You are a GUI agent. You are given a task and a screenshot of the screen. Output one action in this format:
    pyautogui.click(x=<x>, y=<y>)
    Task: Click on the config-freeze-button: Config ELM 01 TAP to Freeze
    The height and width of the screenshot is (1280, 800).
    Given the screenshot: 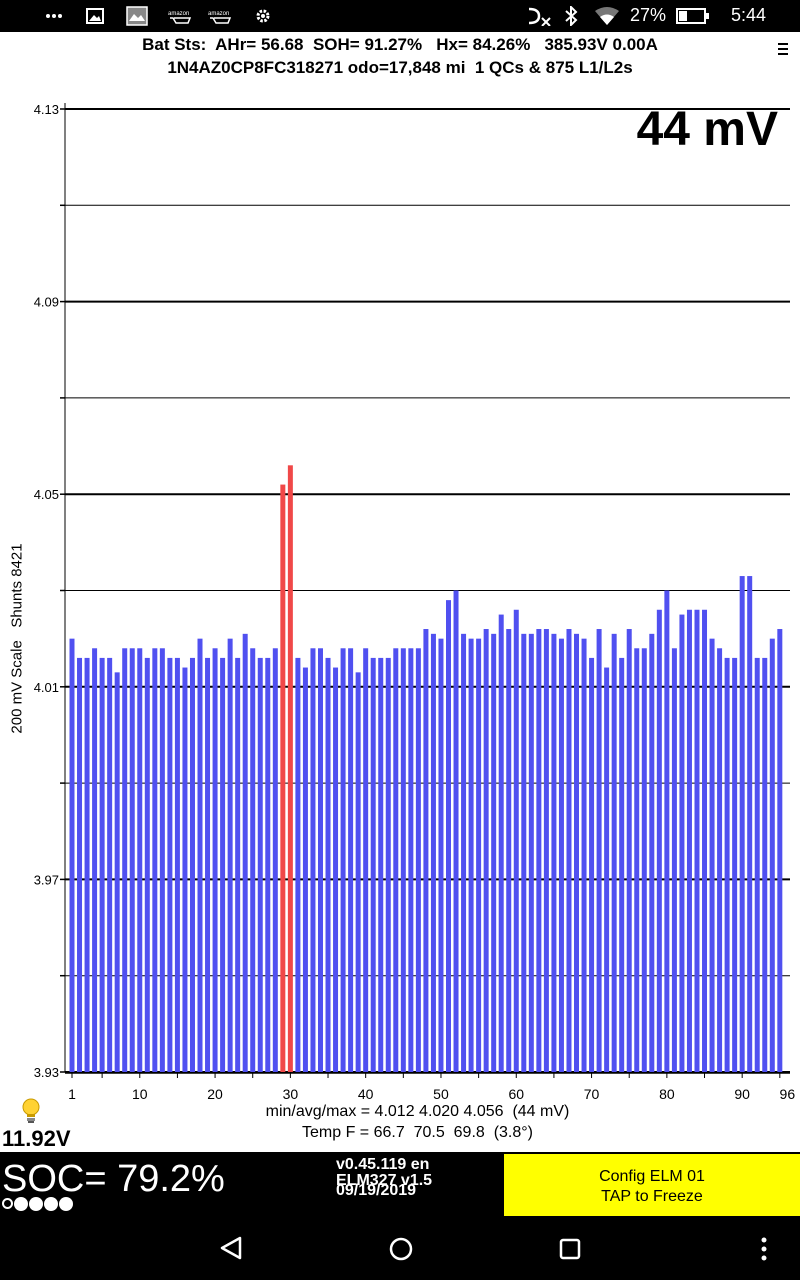 What is the action you would take?
    pyautogui.click(x=652, y=1185)
    